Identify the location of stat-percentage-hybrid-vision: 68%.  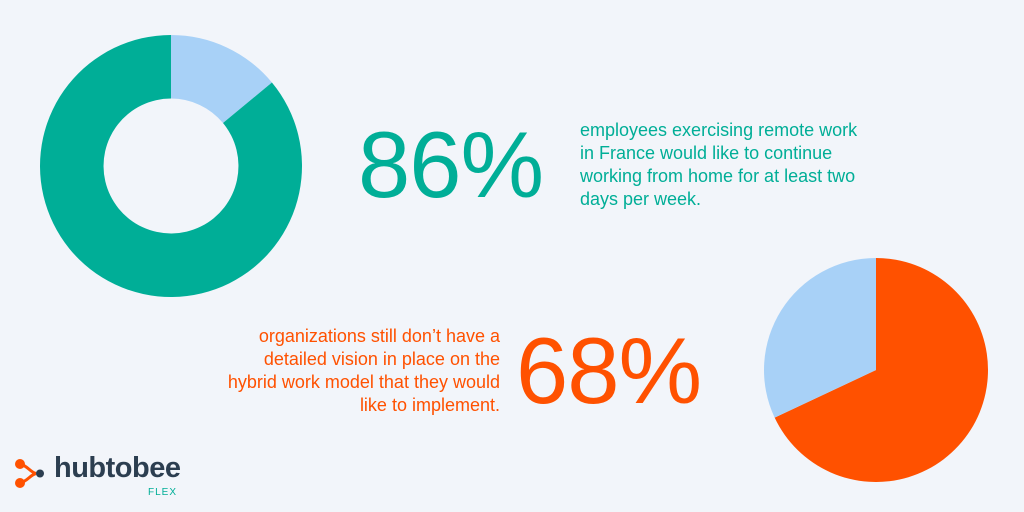
(609, 370).